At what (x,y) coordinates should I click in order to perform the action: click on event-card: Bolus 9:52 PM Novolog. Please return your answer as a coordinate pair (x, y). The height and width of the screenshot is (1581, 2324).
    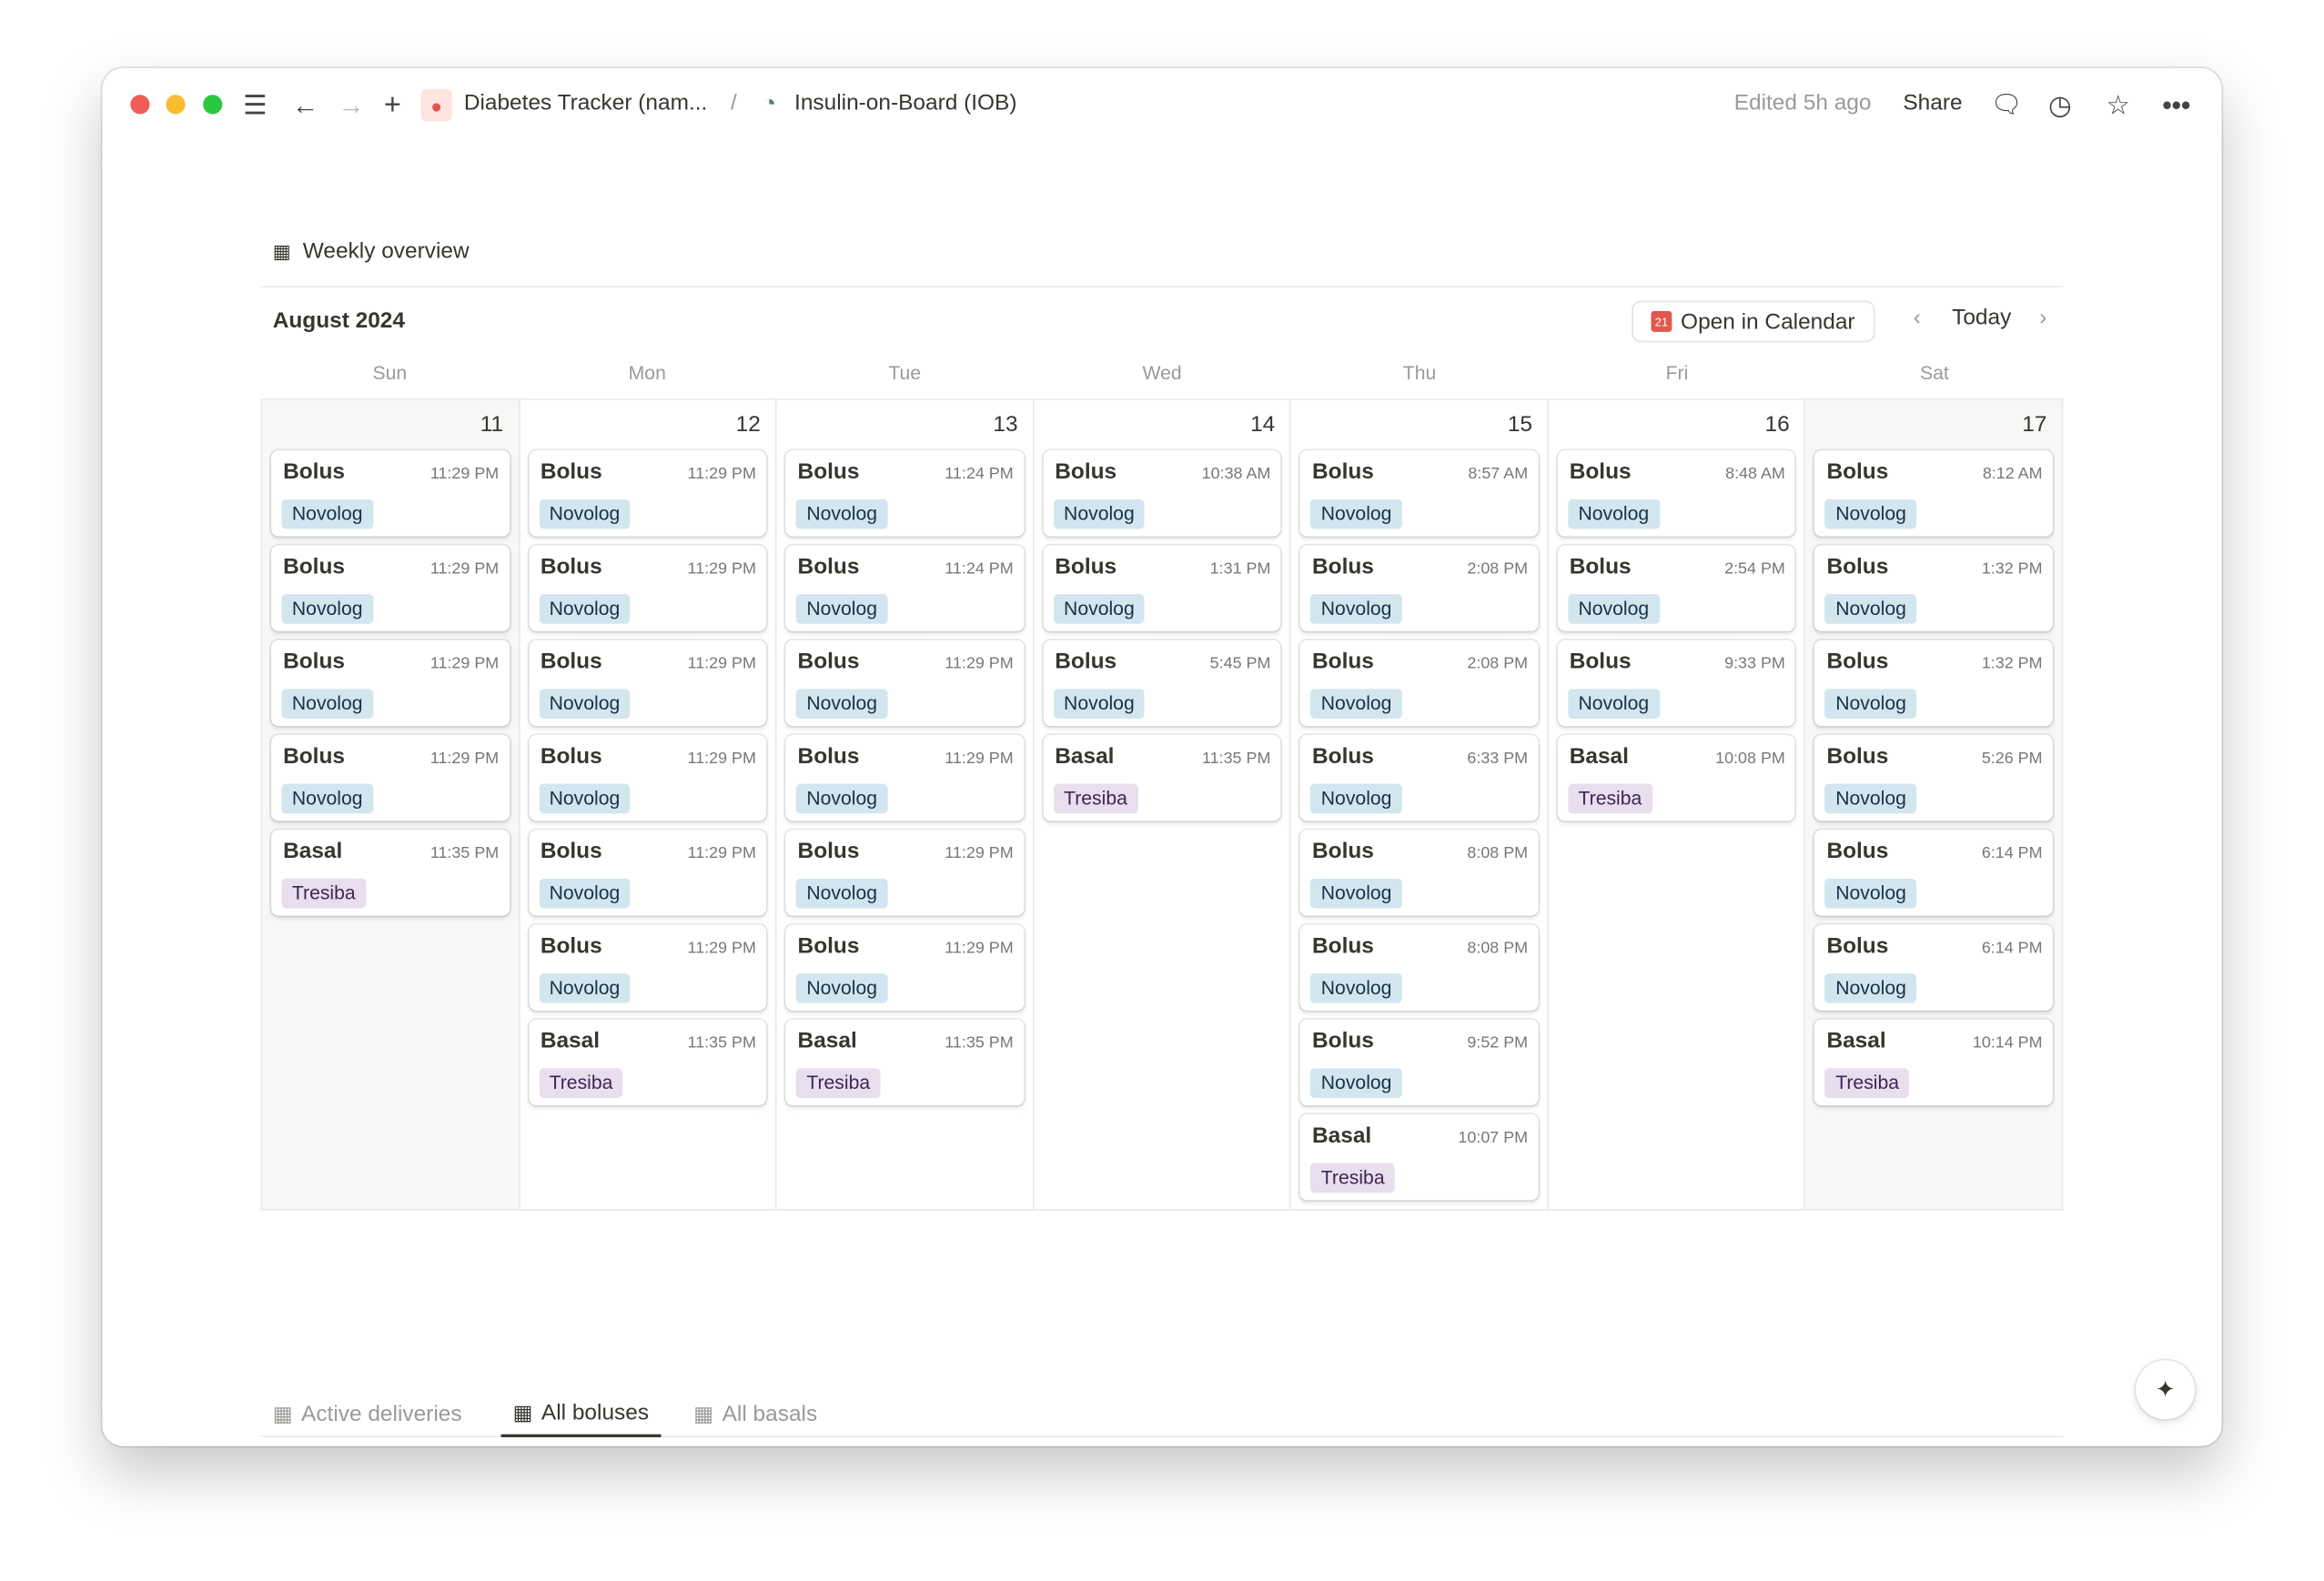
    Looking at the image, I should click on (1419, 1062).